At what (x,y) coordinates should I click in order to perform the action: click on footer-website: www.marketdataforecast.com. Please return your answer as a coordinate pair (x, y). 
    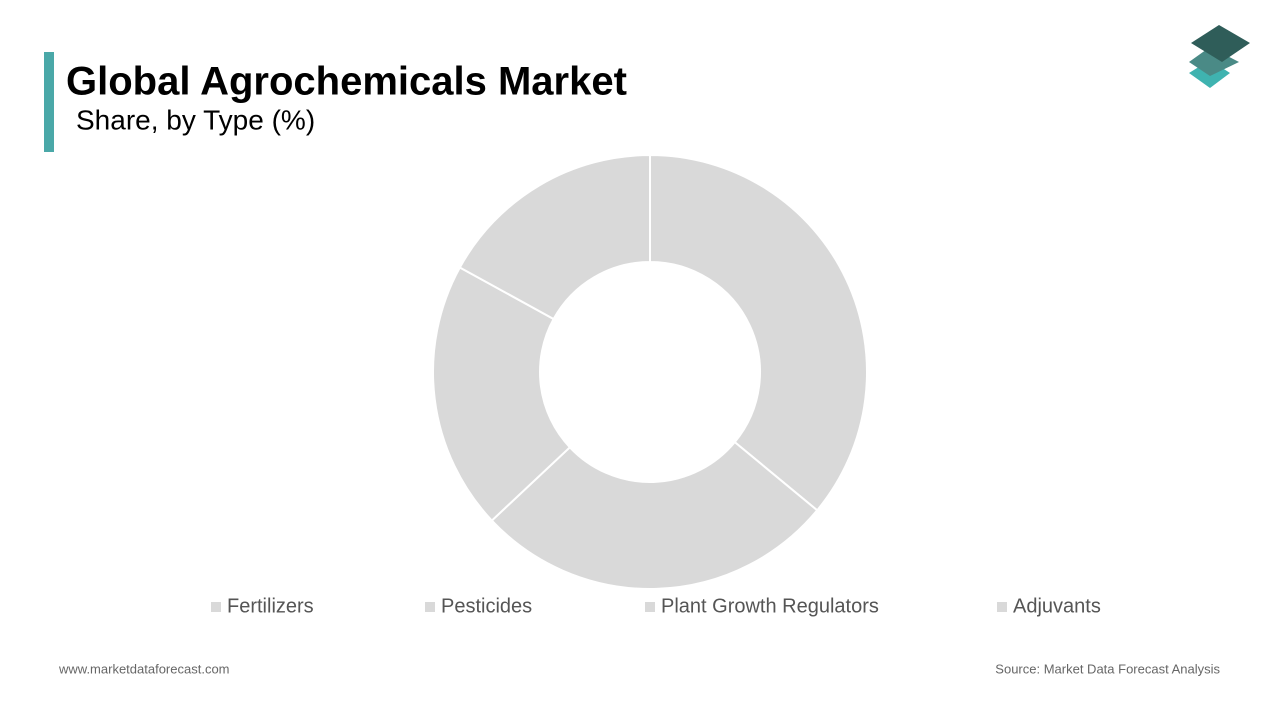
    Looking at the image, I should click on (144, 668).